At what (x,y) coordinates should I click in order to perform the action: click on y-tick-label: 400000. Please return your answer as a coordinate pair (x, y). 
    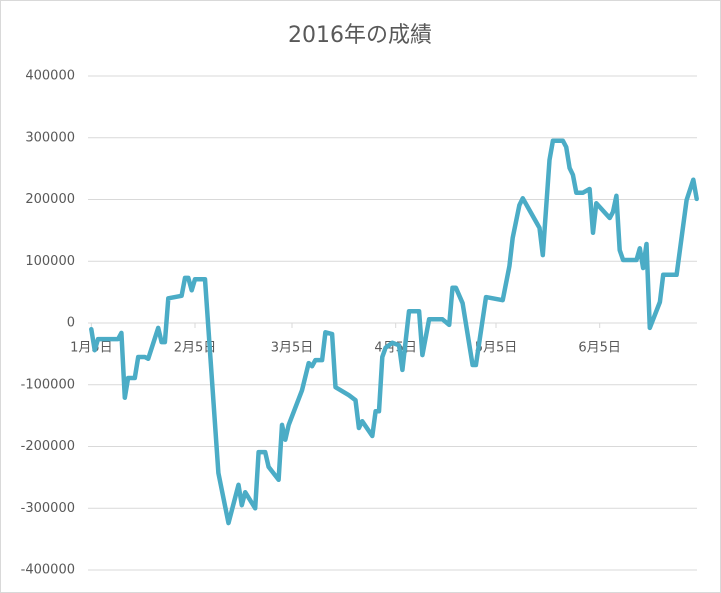
    Looking at the image, I should click on (50, 76).